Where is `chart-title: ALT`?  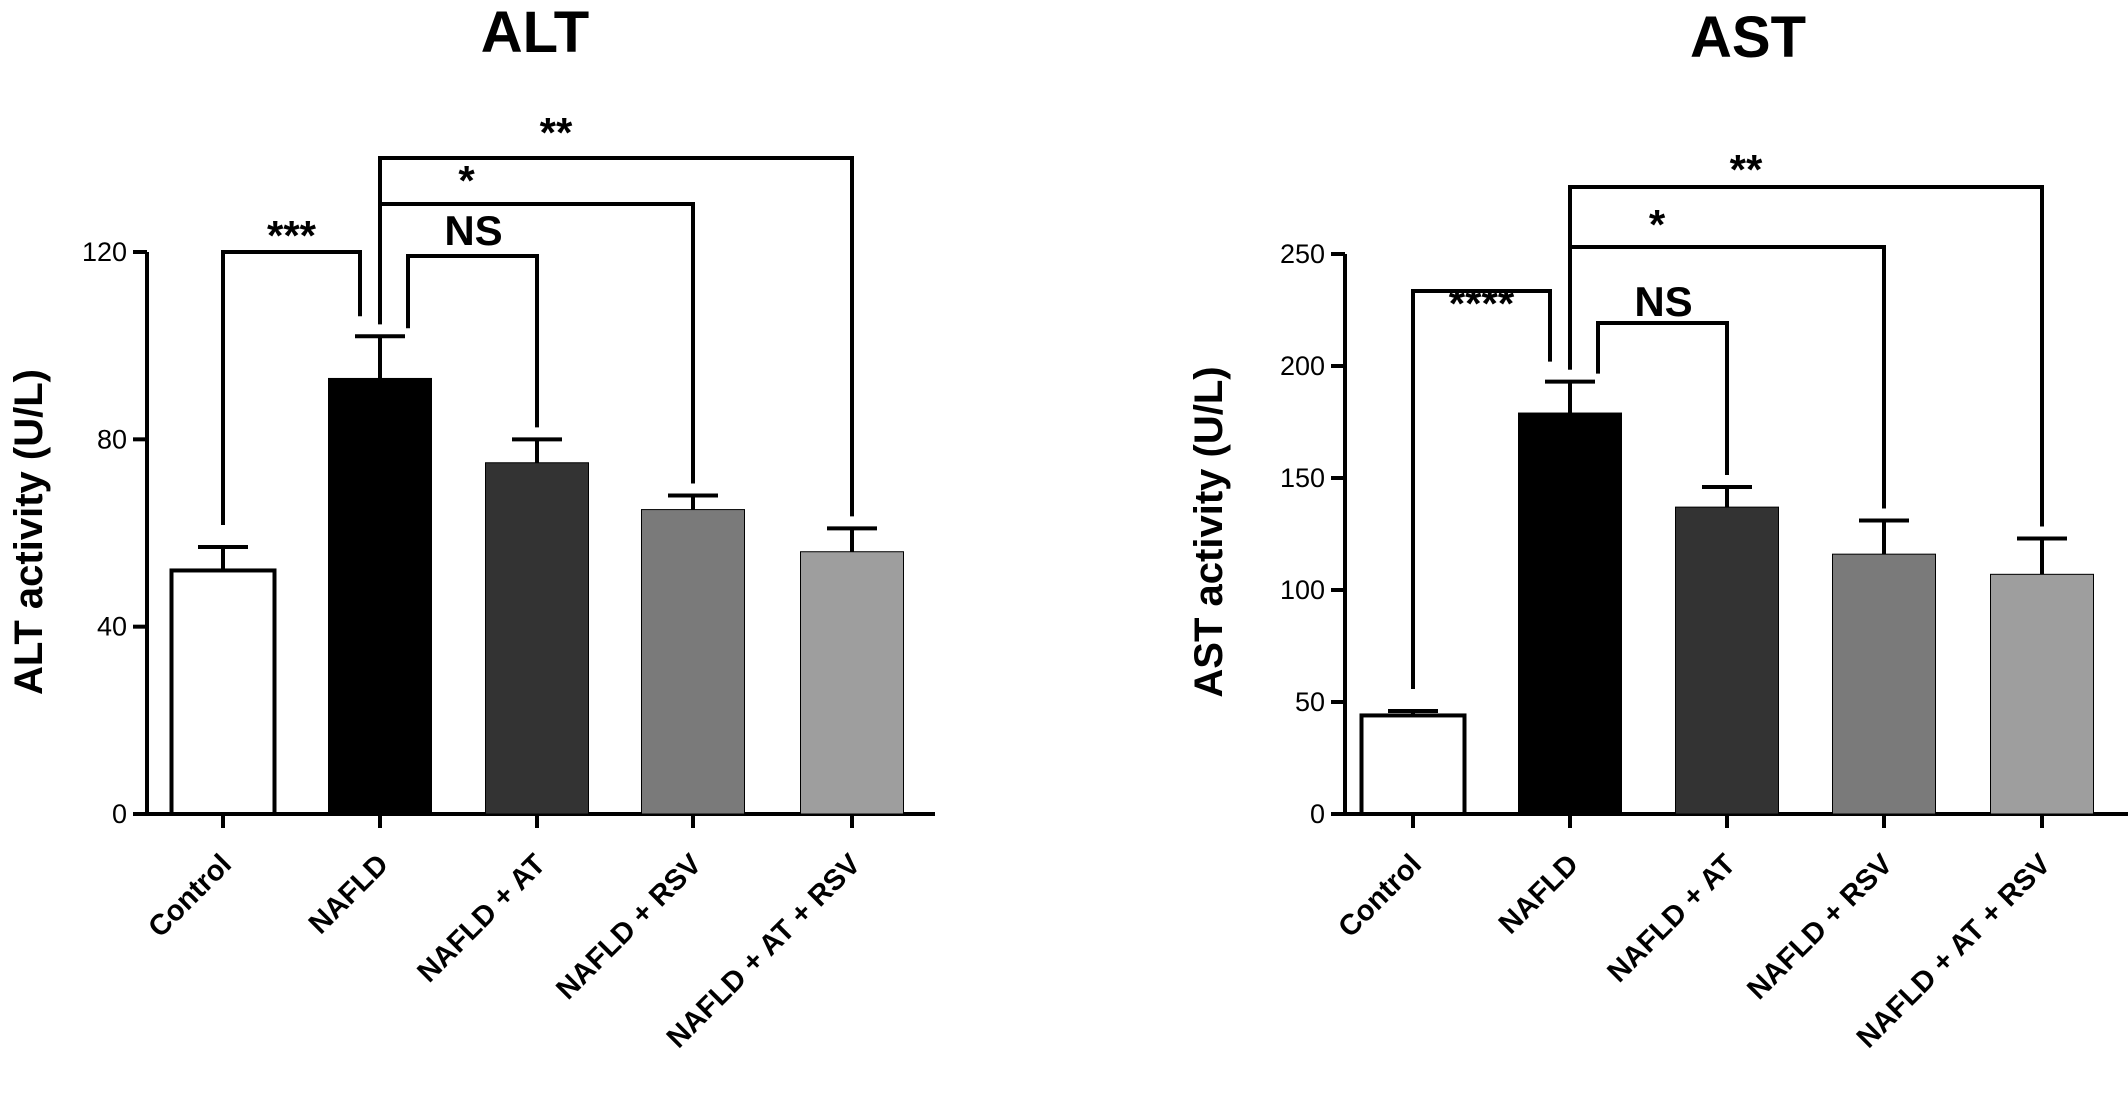
chart-title: ALT is located at coordinates (535, 32).